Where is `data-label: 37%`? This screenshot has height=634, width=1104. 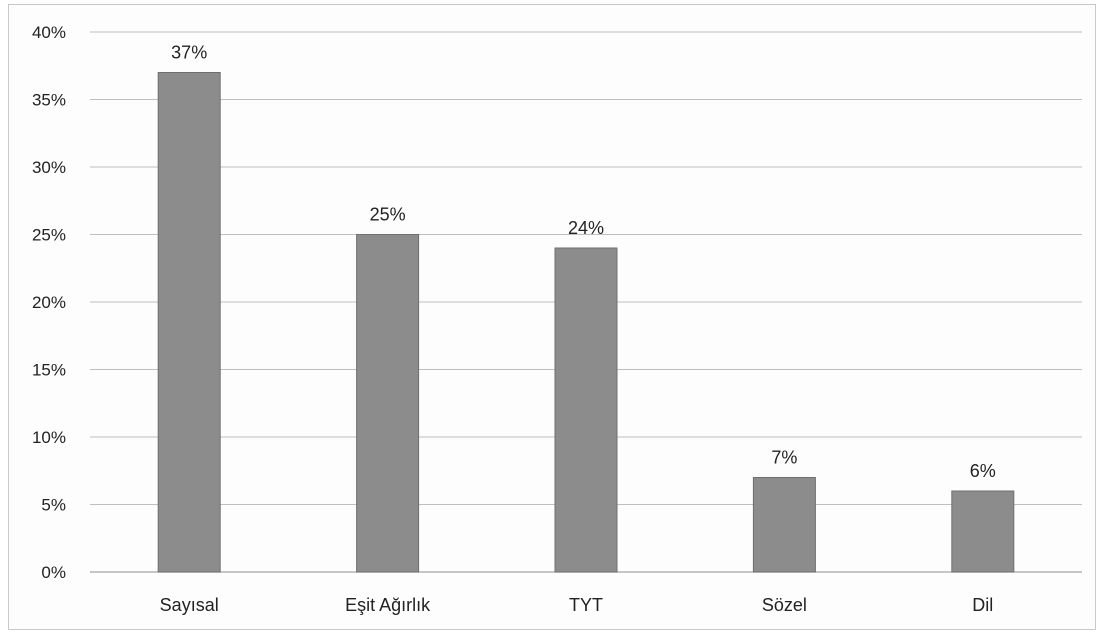
data-label: 37% is located at coordinates (189, 53).